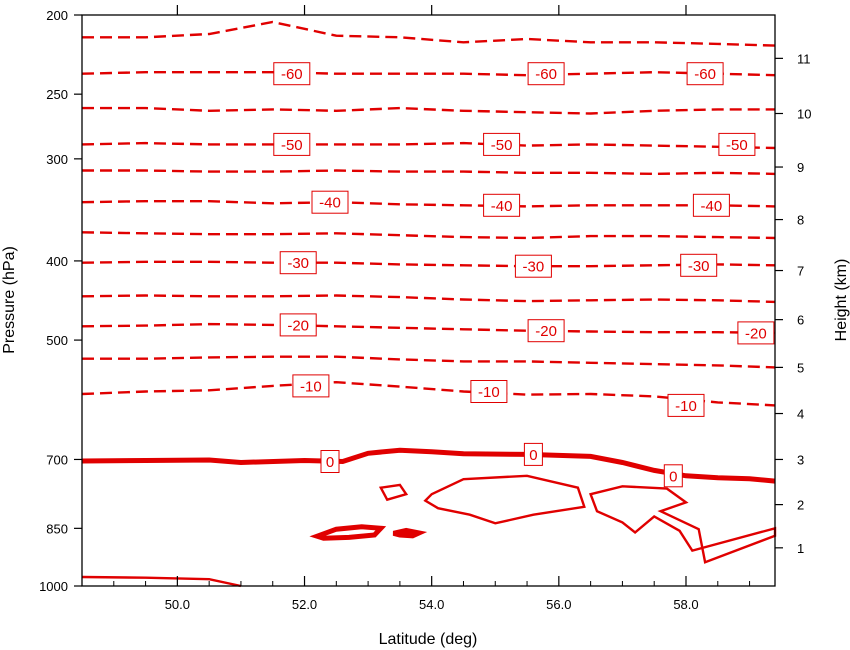 The width and height of the screenshot is (850, 650). What do you see at coordinates (800, 220) in the screenshot?
I see `y-right-tick-label: 8` at bounding box center [800, 220].